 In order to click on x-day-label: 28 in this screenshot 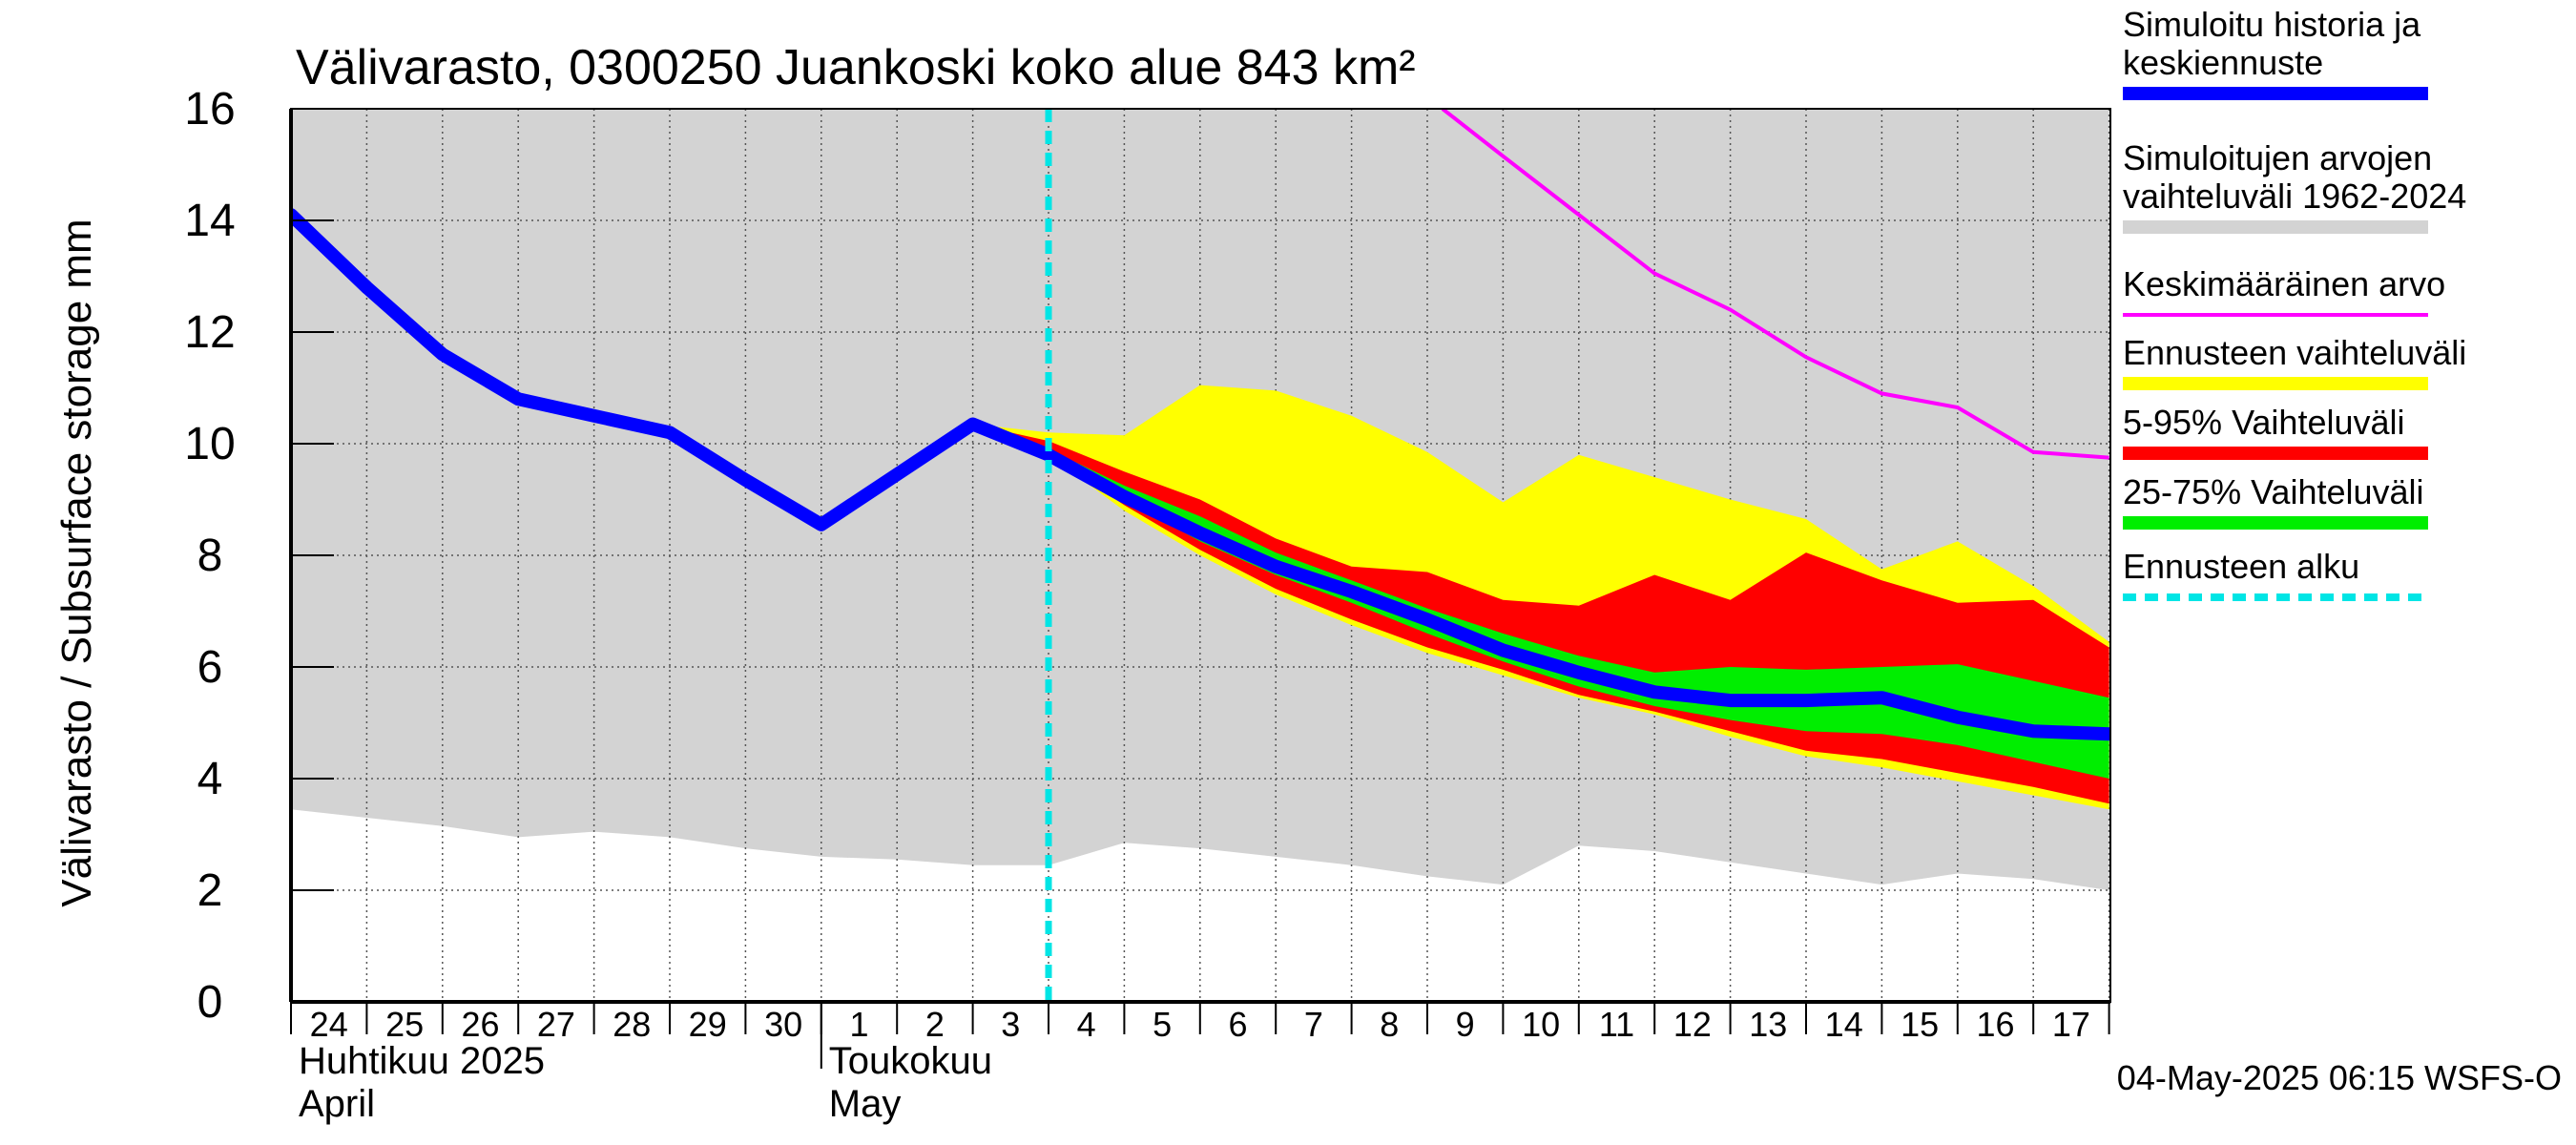, I will do `click(632, 1025)`.